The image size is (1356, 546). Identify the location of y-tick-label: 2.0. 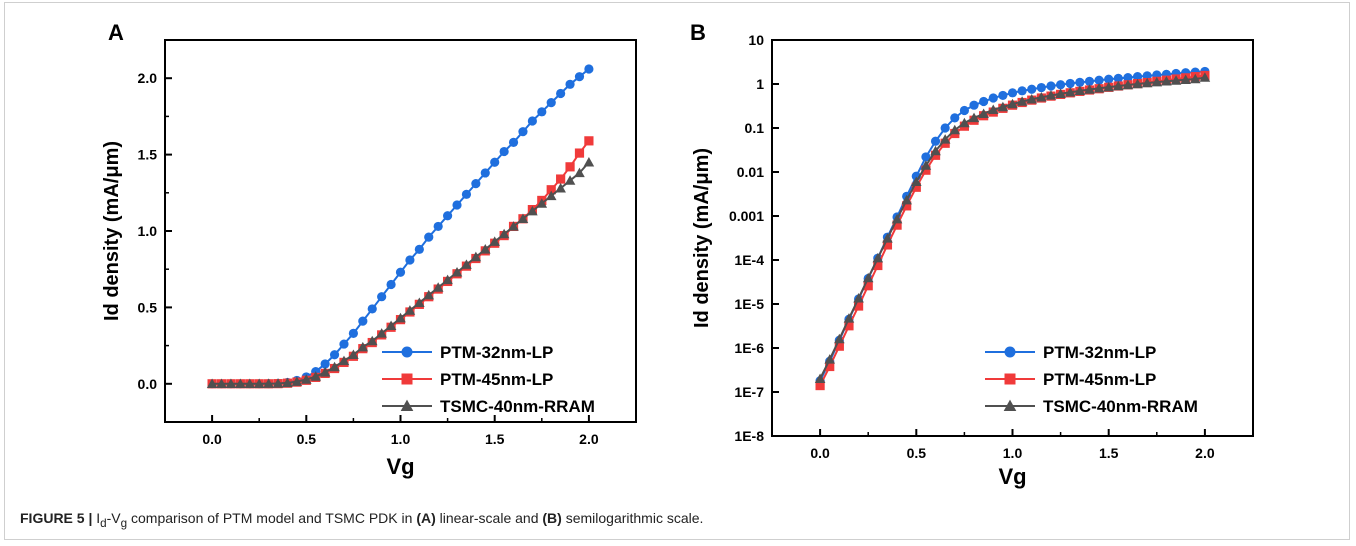
(148, 78).